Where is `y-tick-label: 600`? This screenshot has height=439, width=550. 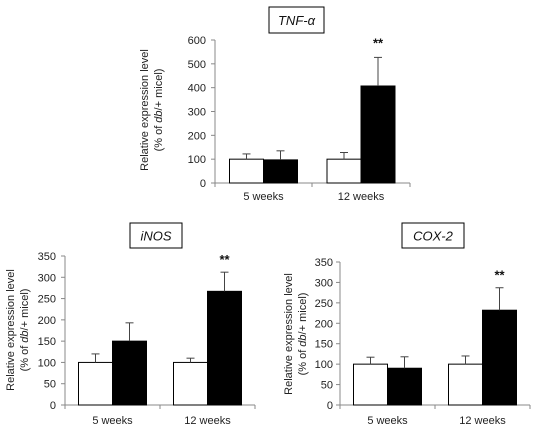
y-tick-label: 600 is located at coordinates (197, 41).